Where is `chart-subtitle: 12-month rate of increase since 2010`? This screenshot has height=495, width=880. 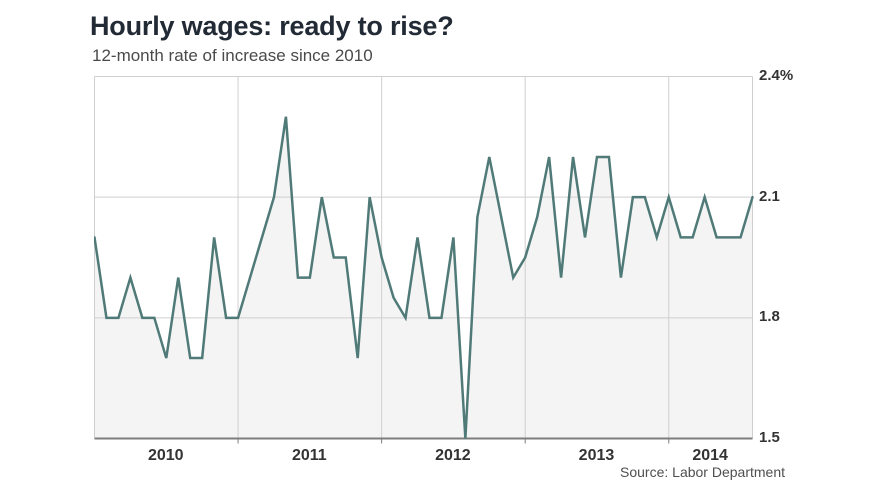
chart-subtitle: 12-month rate of increase since 2010 is located at coordinates (232, 55).